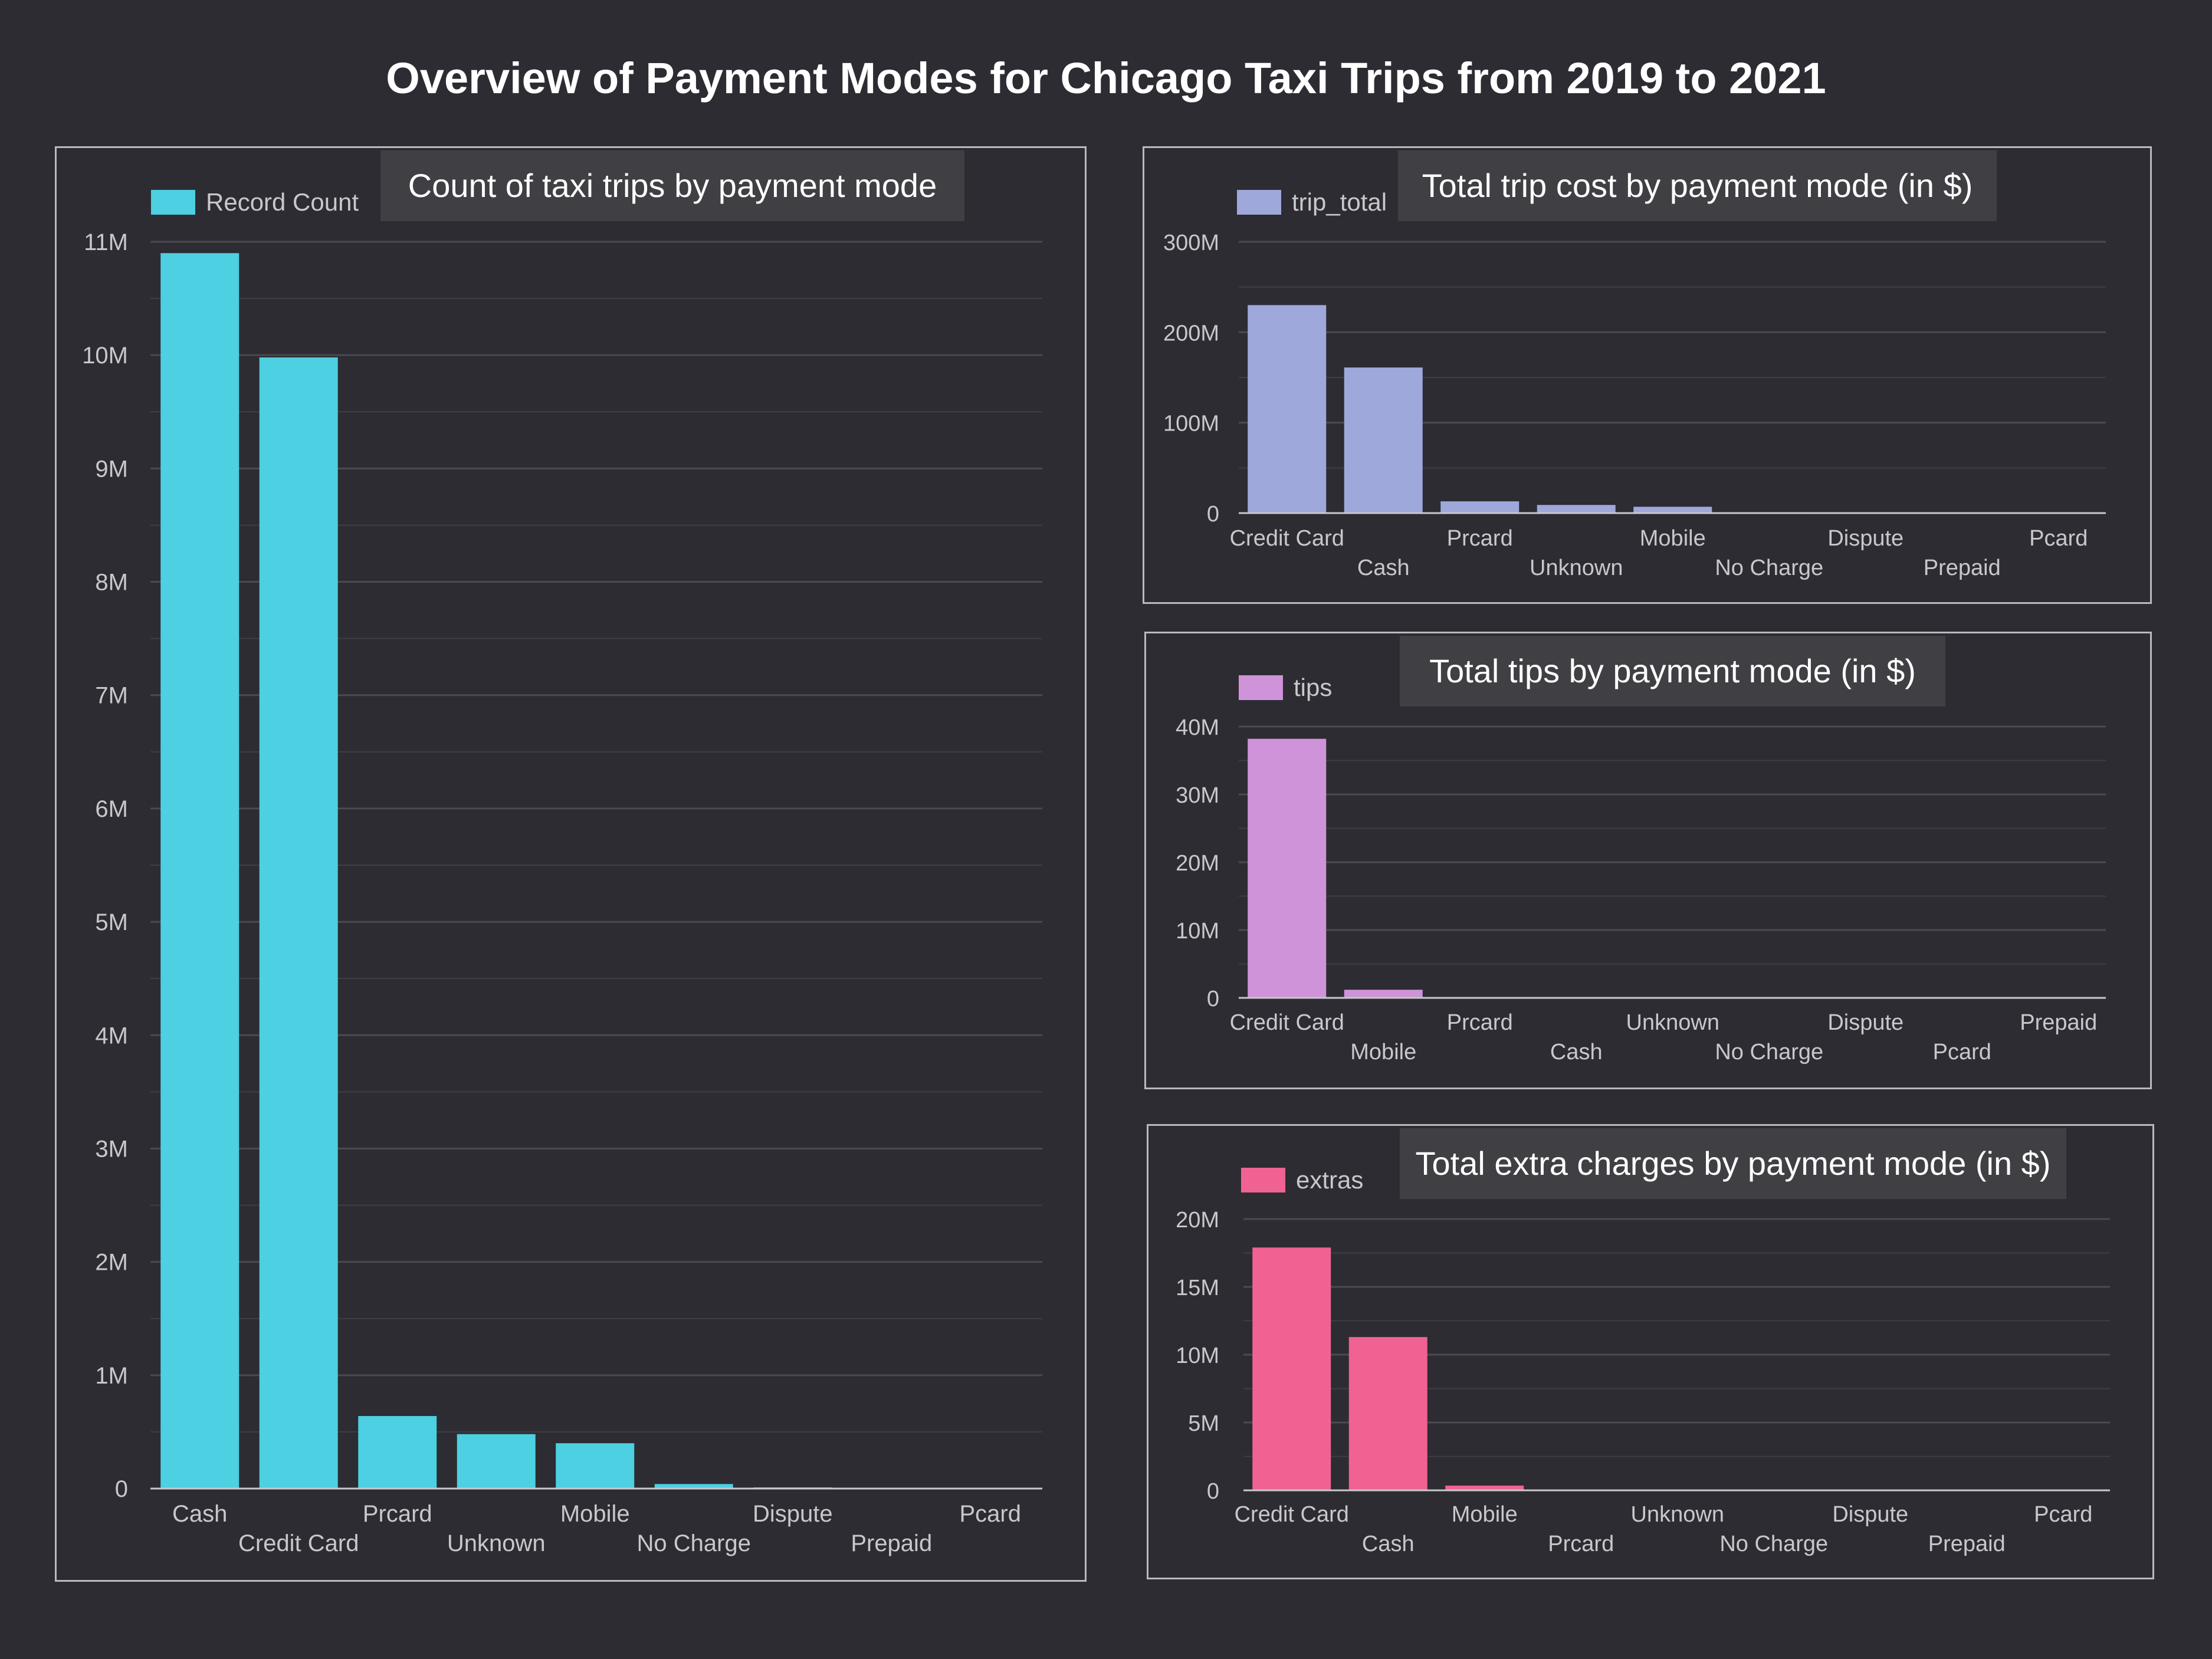  What do you see at coordinates (1480, 1023) in the screenshot?
I see `tips-x-tick-label: Prcard` at bounding box center [1480, 1023].